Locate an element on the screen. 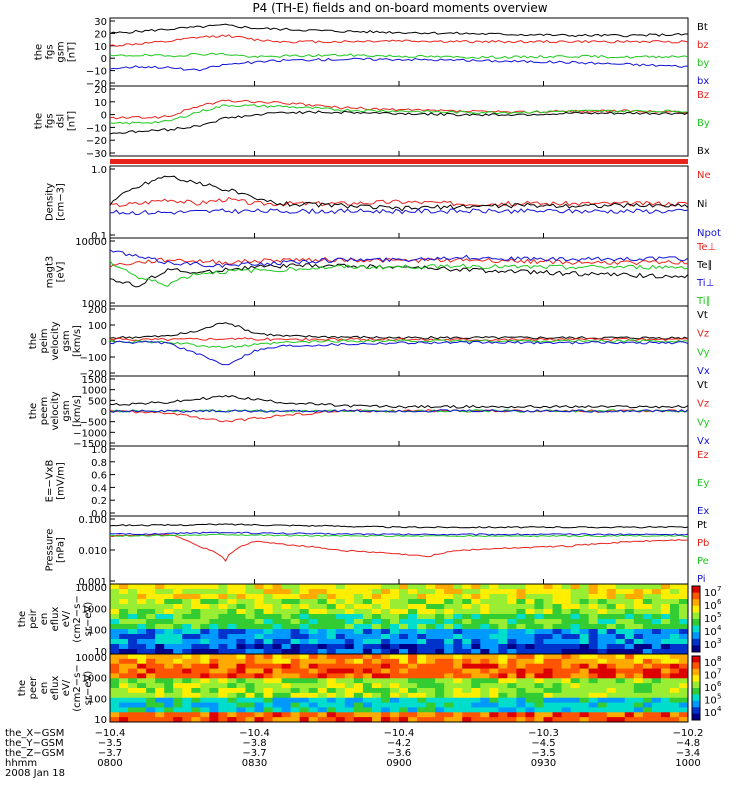 This screenshot has height=800, width=750. y-axis-label: [nPa] is located at coordinates (61, 550).